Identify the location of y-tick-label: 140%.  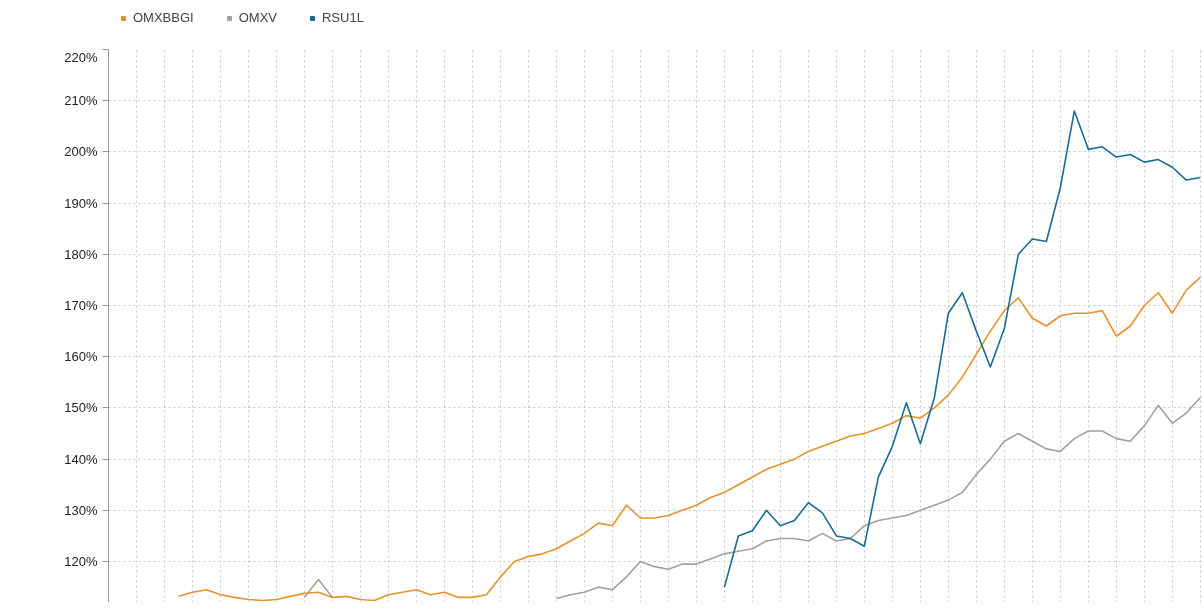
(81, 459).